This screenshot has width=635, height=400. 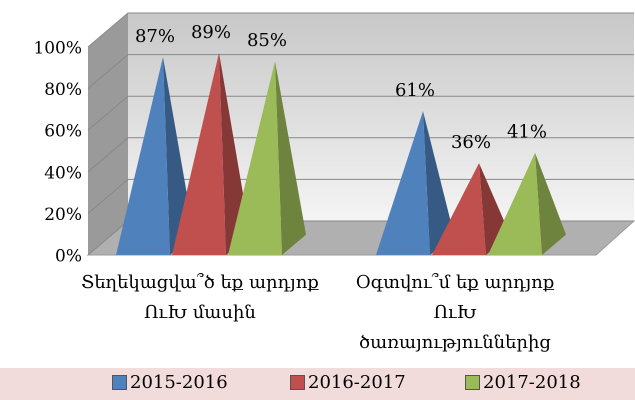 What do you see at coordinates (179, 382) in the screenshot?
I see `legend-label: 2015-2016` at bounding box center [179, 382].